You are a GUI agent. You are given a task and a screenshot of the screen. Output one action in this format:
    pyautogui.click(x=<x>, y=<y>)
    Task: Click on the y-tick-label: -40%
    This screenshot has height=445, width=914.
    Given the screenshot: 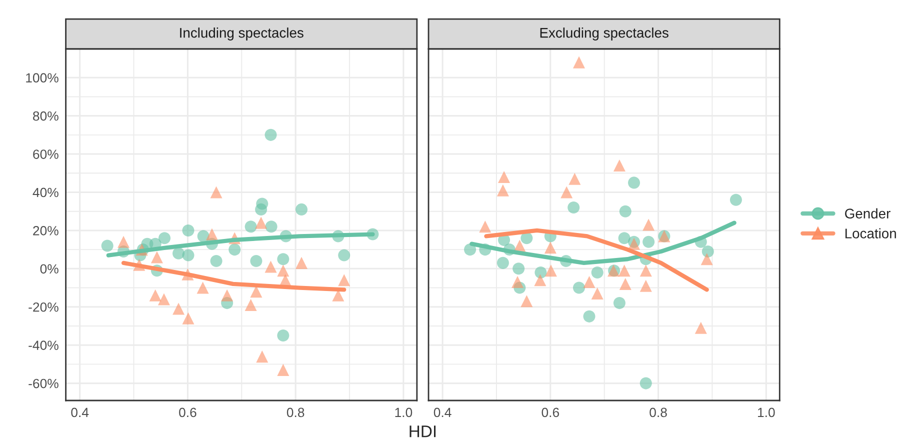 What is the action you would take?
    pyautogui.click(x=43, y=345)
    